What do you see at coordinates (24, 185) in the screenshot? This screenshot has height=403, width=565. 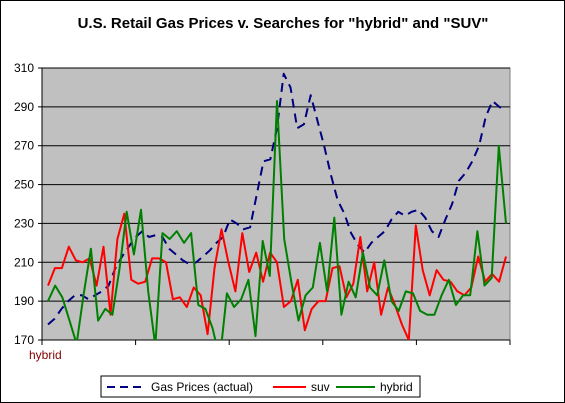 I see `y-tick-label: 250` at bounding box center [24, 185].